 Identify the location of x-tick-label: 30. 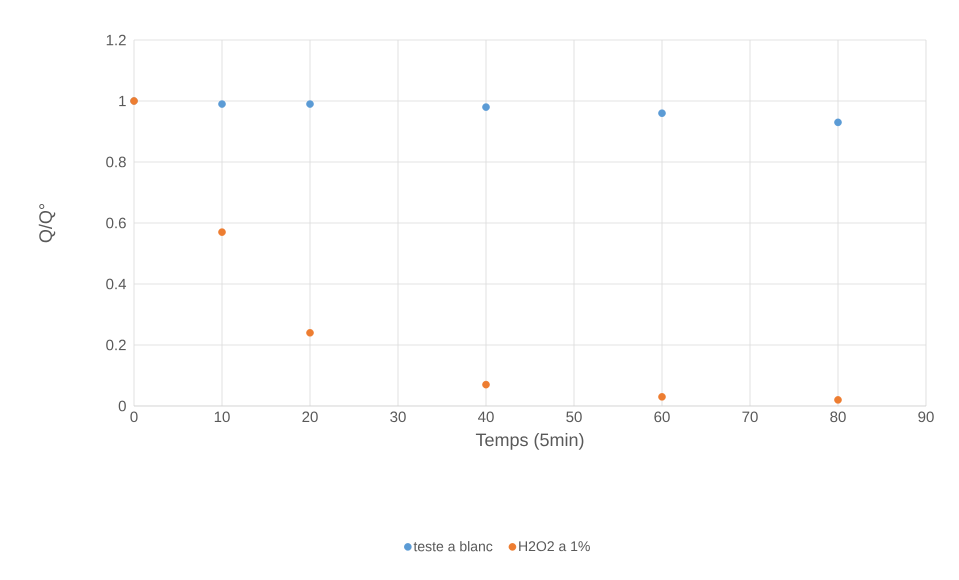
(398, 417).